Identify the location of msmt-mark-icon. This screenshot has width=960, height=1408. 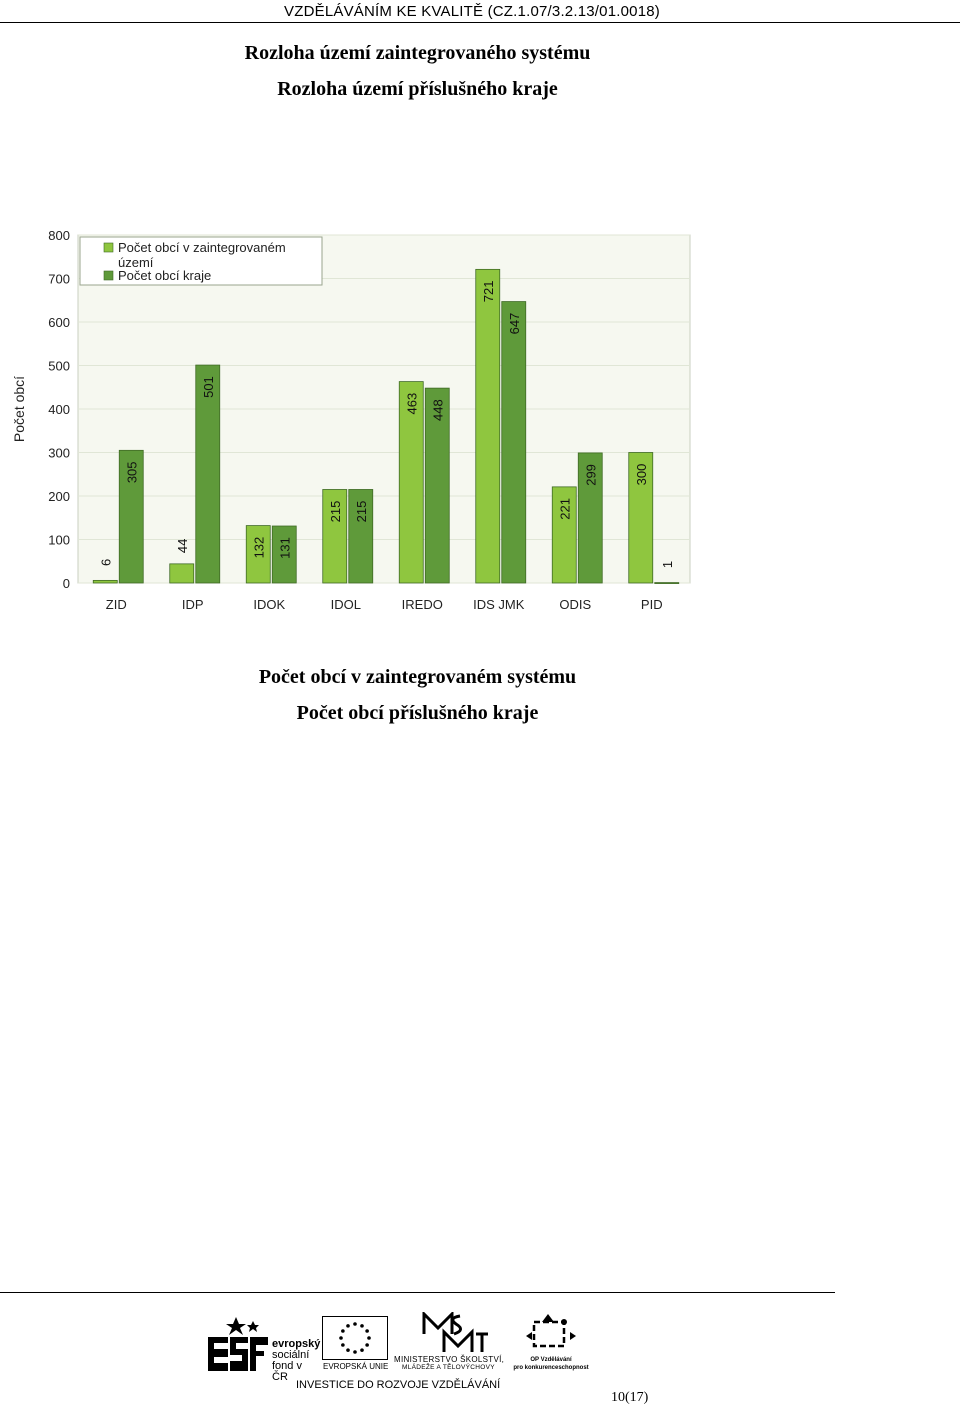
(455, 1332).